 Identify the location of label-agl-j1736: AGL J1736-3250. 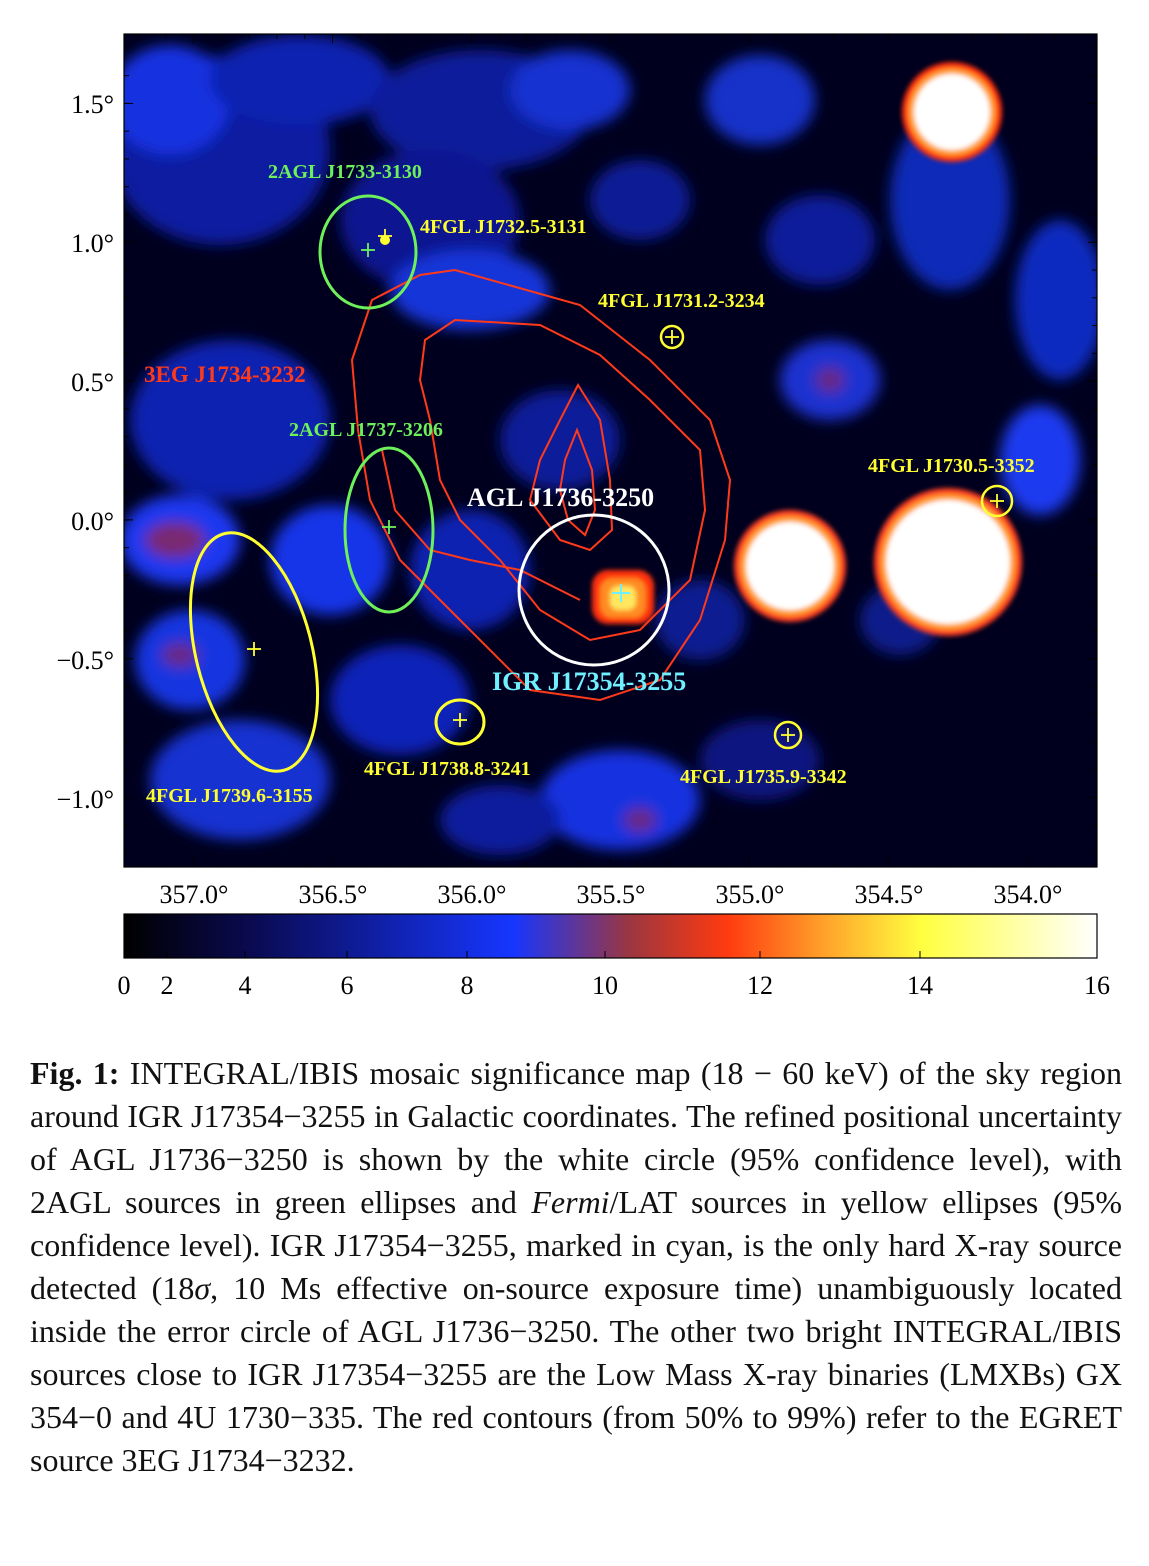
(560, 497).